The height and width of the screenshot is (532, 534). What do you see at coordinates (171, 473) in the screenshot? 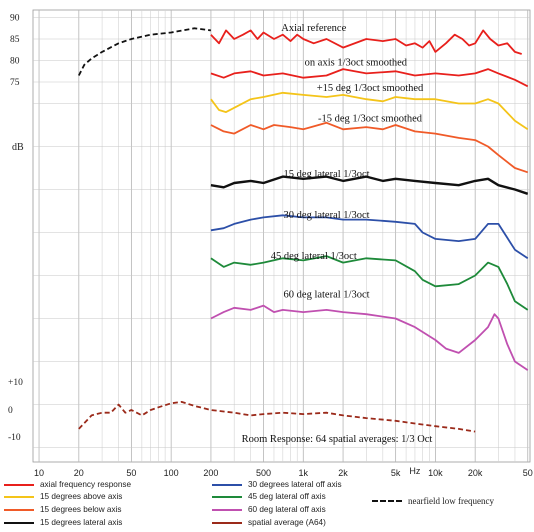
I see `x-tick-label: 100` at bounding box center [171, 473].